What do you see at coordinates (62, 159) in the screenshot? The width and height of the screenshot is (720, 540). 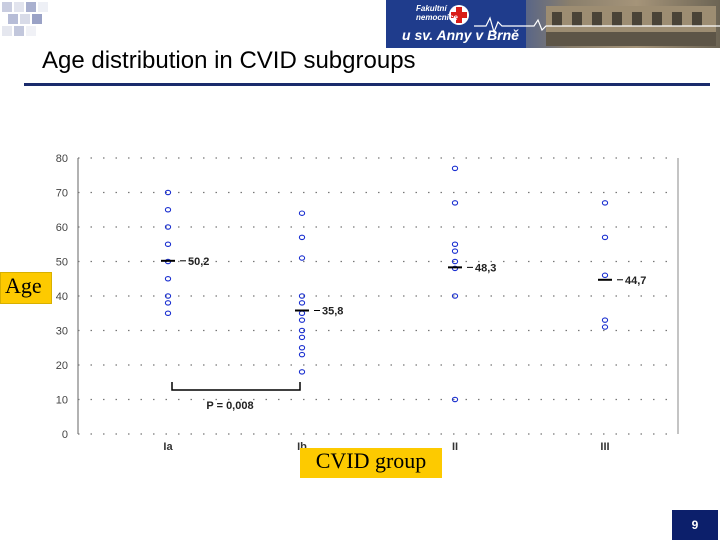 I see `y-tick-label: 80` at bounding box center [62, 159].